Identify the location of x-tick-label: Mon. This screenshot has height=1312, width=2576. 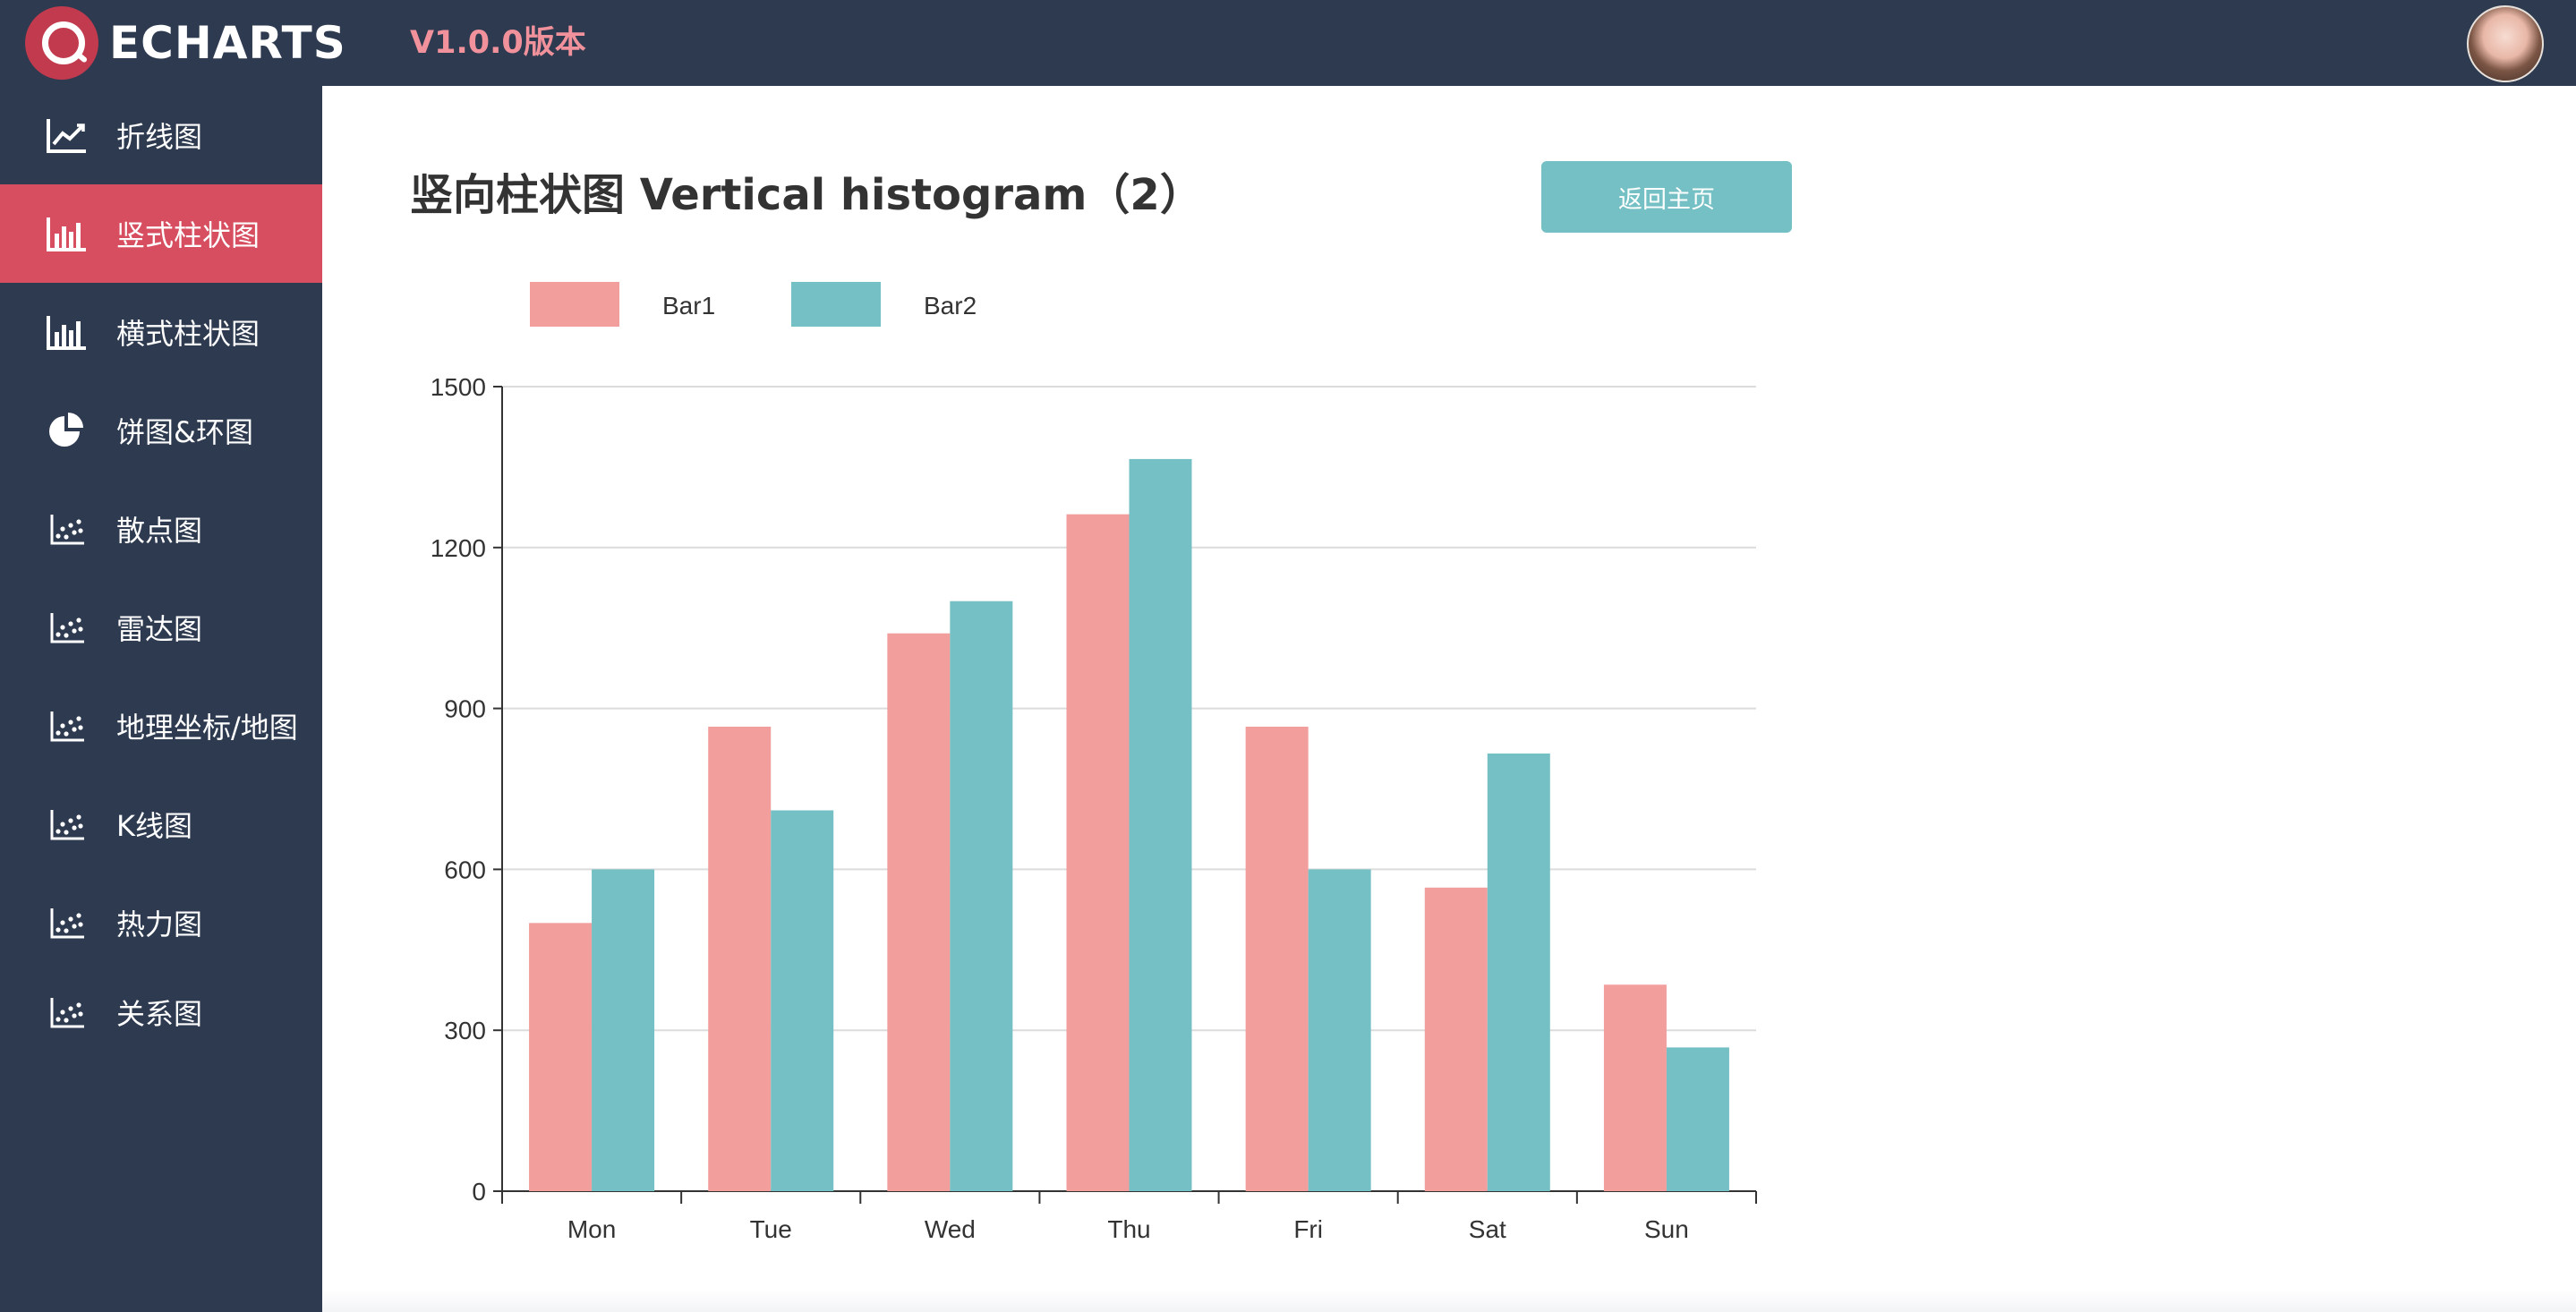
(591, 1229).